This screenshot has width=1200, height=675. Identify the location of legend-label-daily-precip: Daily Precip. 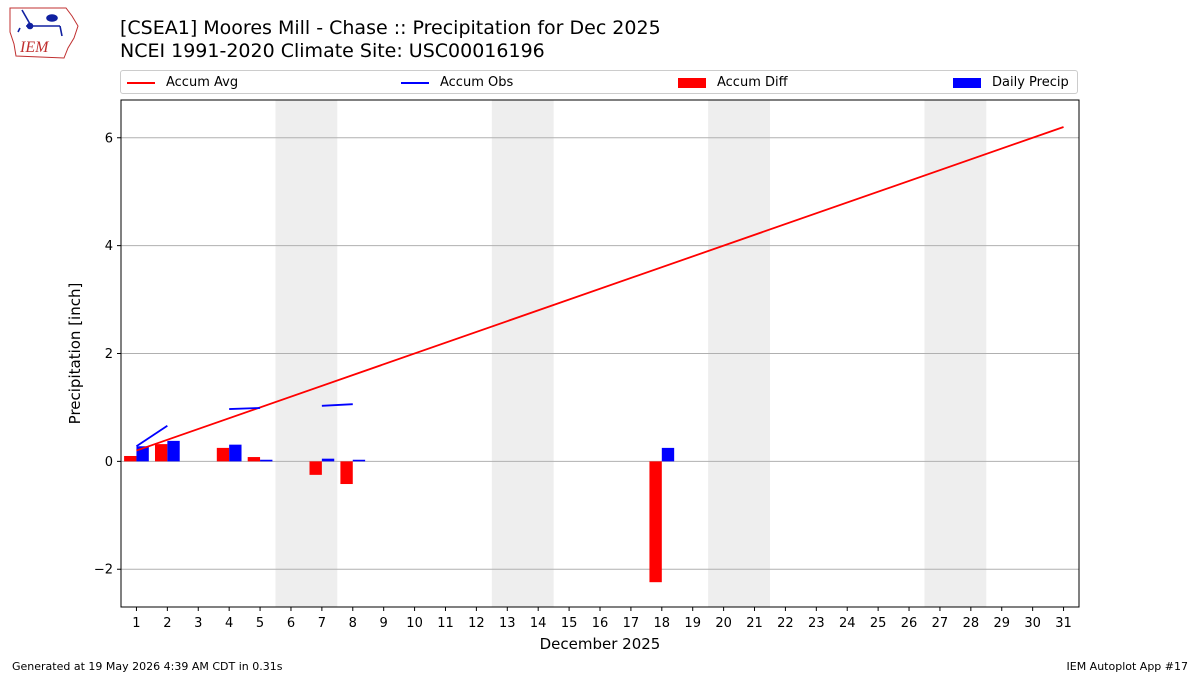
(1030, 82).